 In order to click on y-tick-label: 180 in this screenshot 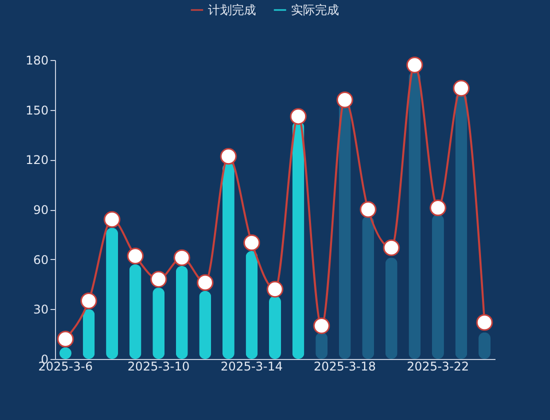, I will do `click(37, 61)`.